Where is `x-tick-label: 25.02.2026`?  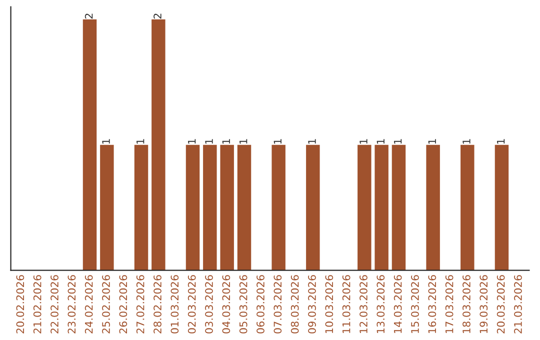 x-tick-label: 25.02.2026 is located at coordinates (106, 304).